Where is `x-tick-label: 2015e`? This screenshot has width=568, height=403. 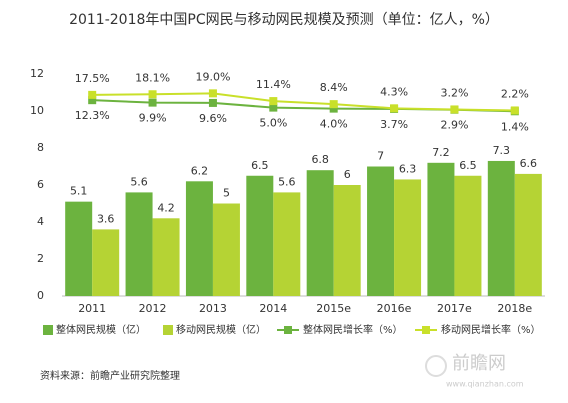 x-tick-label: 2015e is located at coordinates (333, 308).